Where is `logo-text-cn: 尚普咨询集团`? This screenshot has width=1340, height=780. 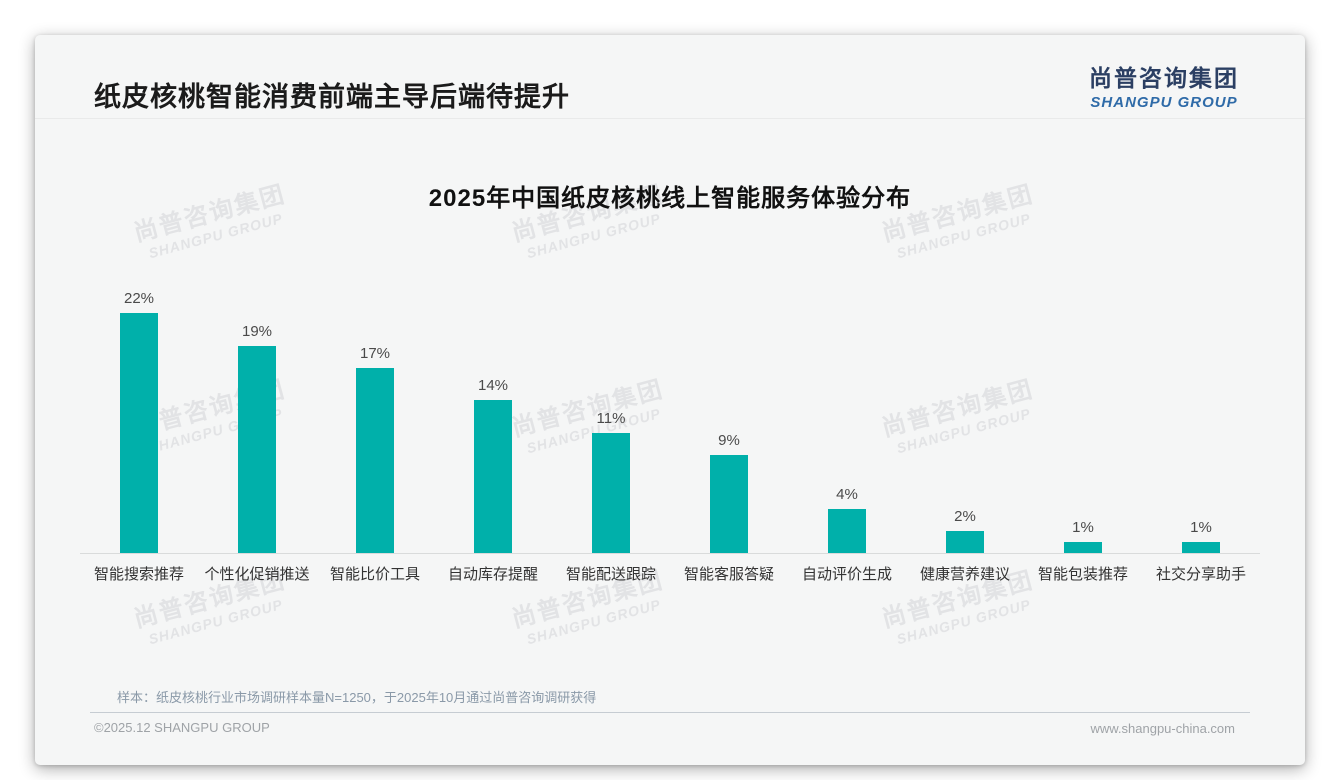 logo-text-cn: 尚普咨询集团 is located at coordinates (1164, 78).